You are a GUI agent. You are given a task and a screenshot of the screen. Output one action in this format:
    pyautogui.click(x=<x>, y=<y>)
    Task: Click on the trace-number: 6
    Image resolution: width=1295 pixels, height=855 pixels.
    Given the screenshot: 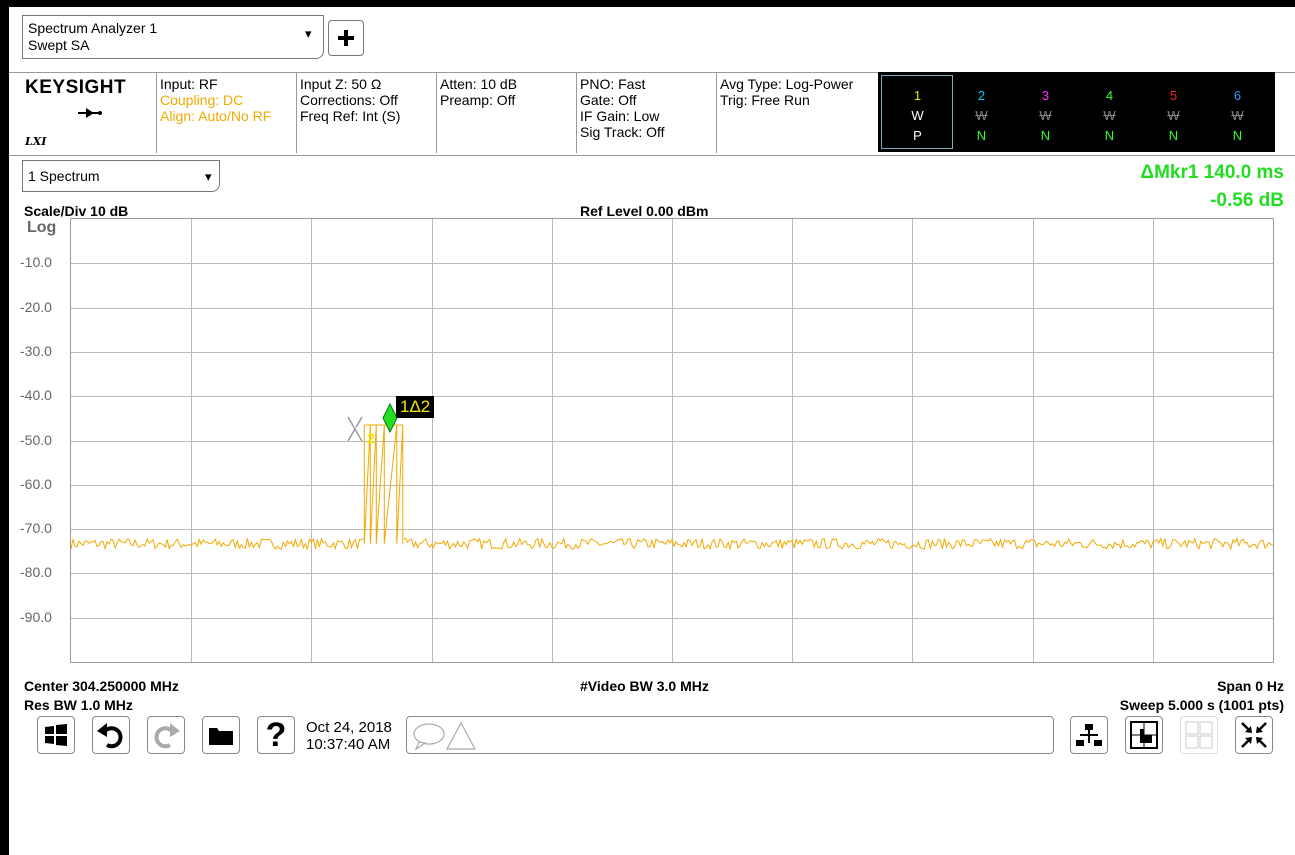 What is the action you would take?
    pyautogui.click(x=1237, y=95)
    